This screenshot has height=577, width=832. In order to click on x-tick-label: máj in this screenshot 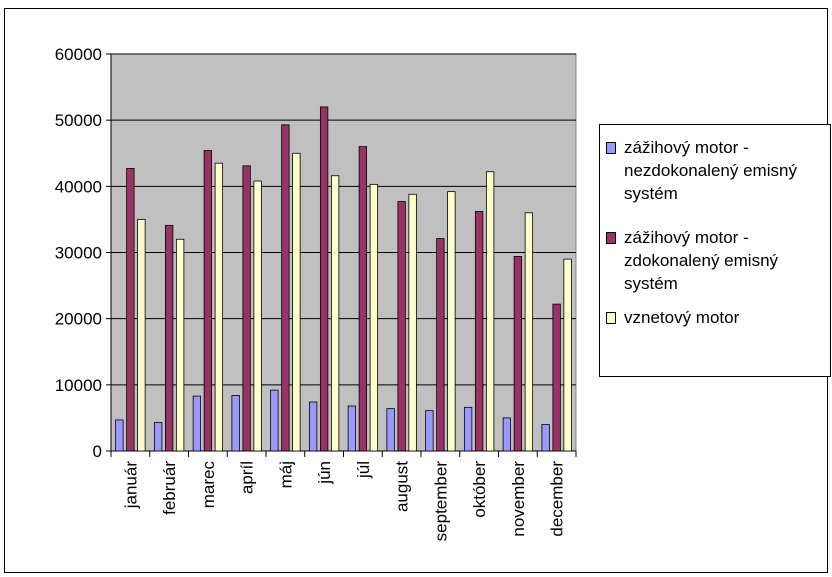, I will do `click(285, 474)`.